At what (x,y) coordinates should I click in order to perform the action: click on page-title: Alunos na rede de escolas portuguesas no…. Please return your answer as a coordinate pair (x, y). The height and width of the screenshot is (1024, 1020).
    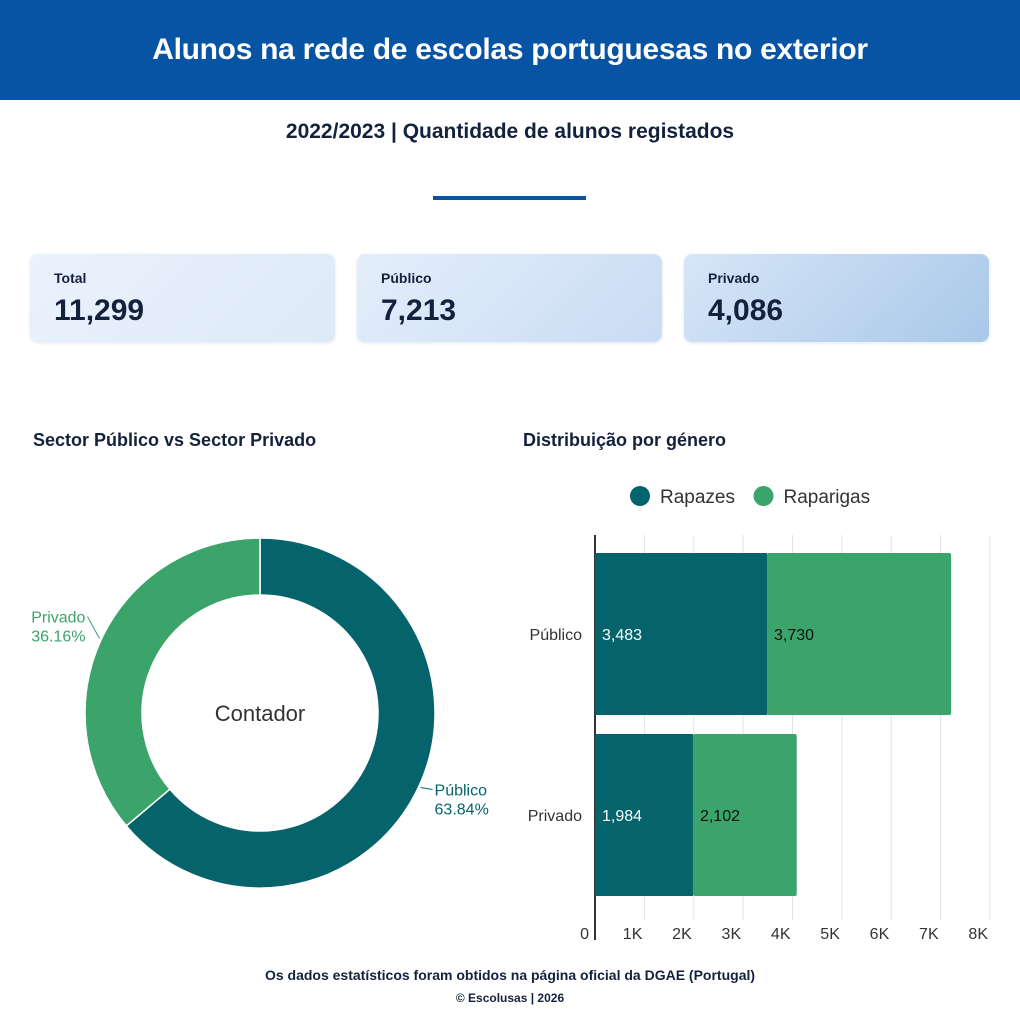
    Looking at the image, I should click on (510, 49).